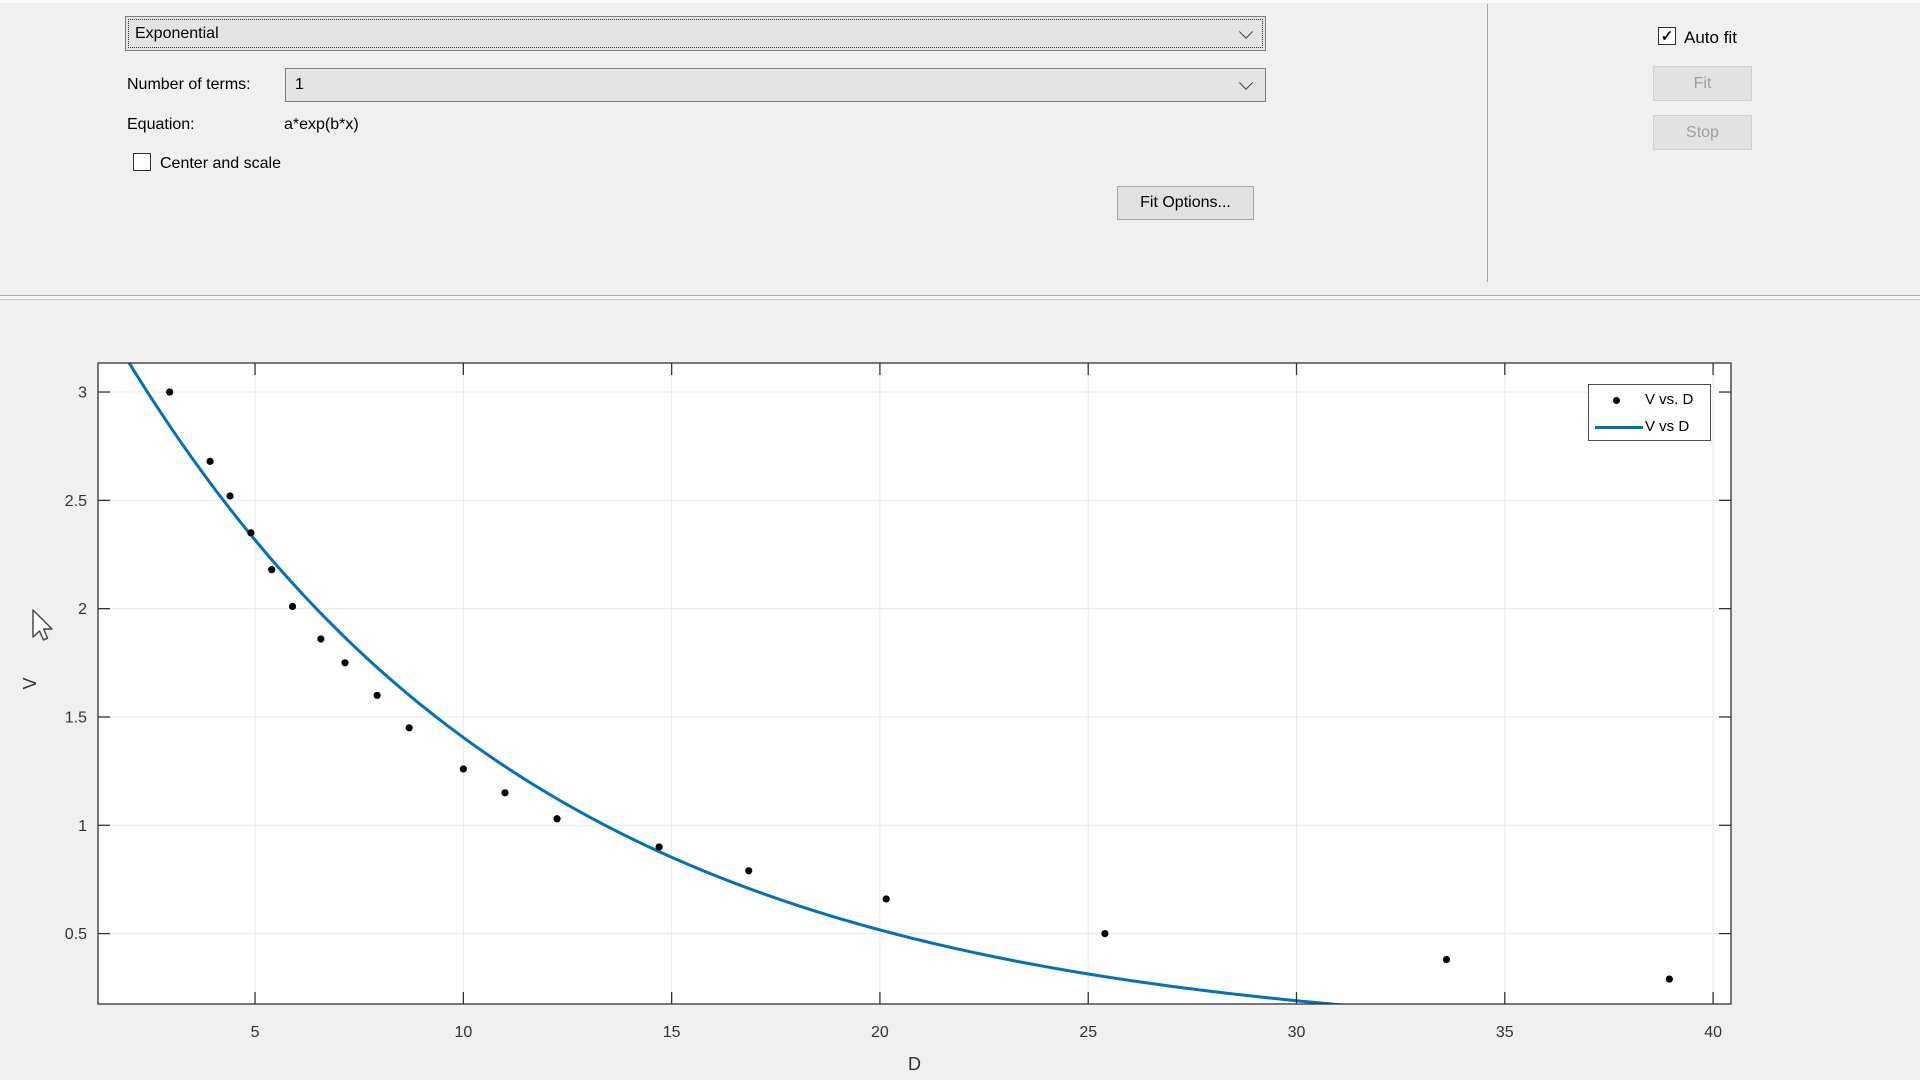  I want to click on legend-label-data: V vs. D, so click(1669, 399).